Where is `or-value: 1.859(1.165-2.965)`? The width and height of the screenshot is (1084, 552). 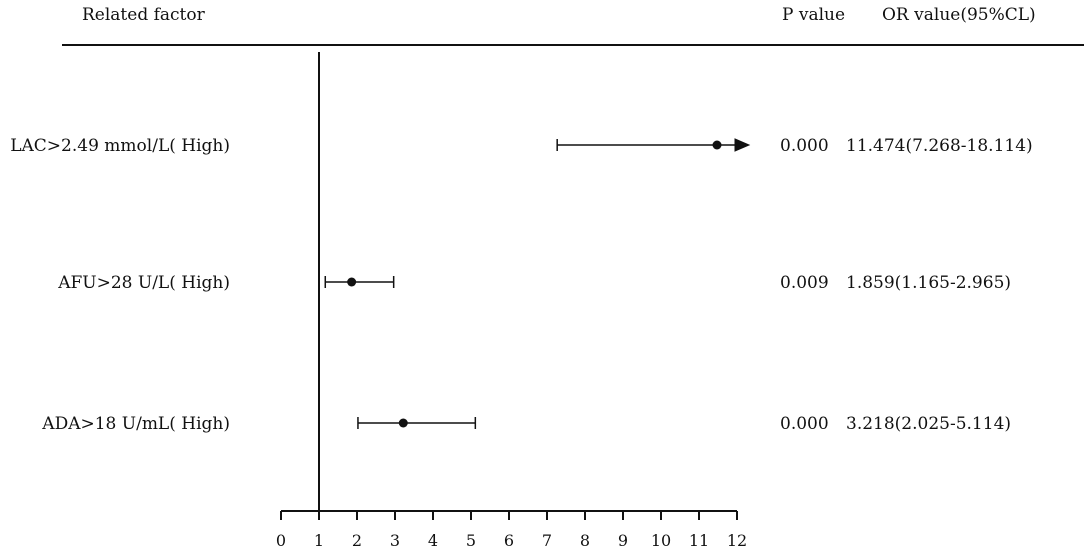 or-value: 1.859(1.165-2.965) is located at coordinates (928, 283).